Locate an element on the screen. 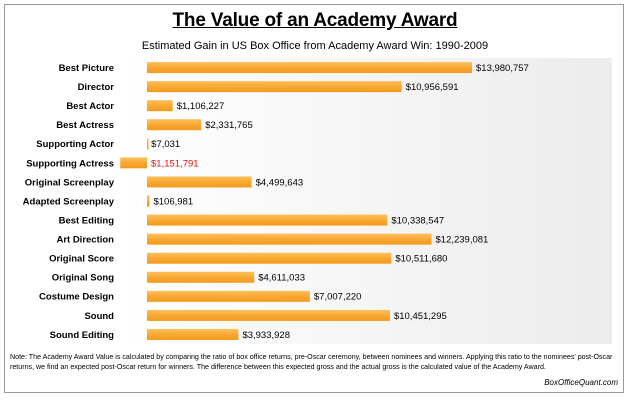 The image size is (630, 401). value-label: $7,031 is located at coordinates (165, 144).